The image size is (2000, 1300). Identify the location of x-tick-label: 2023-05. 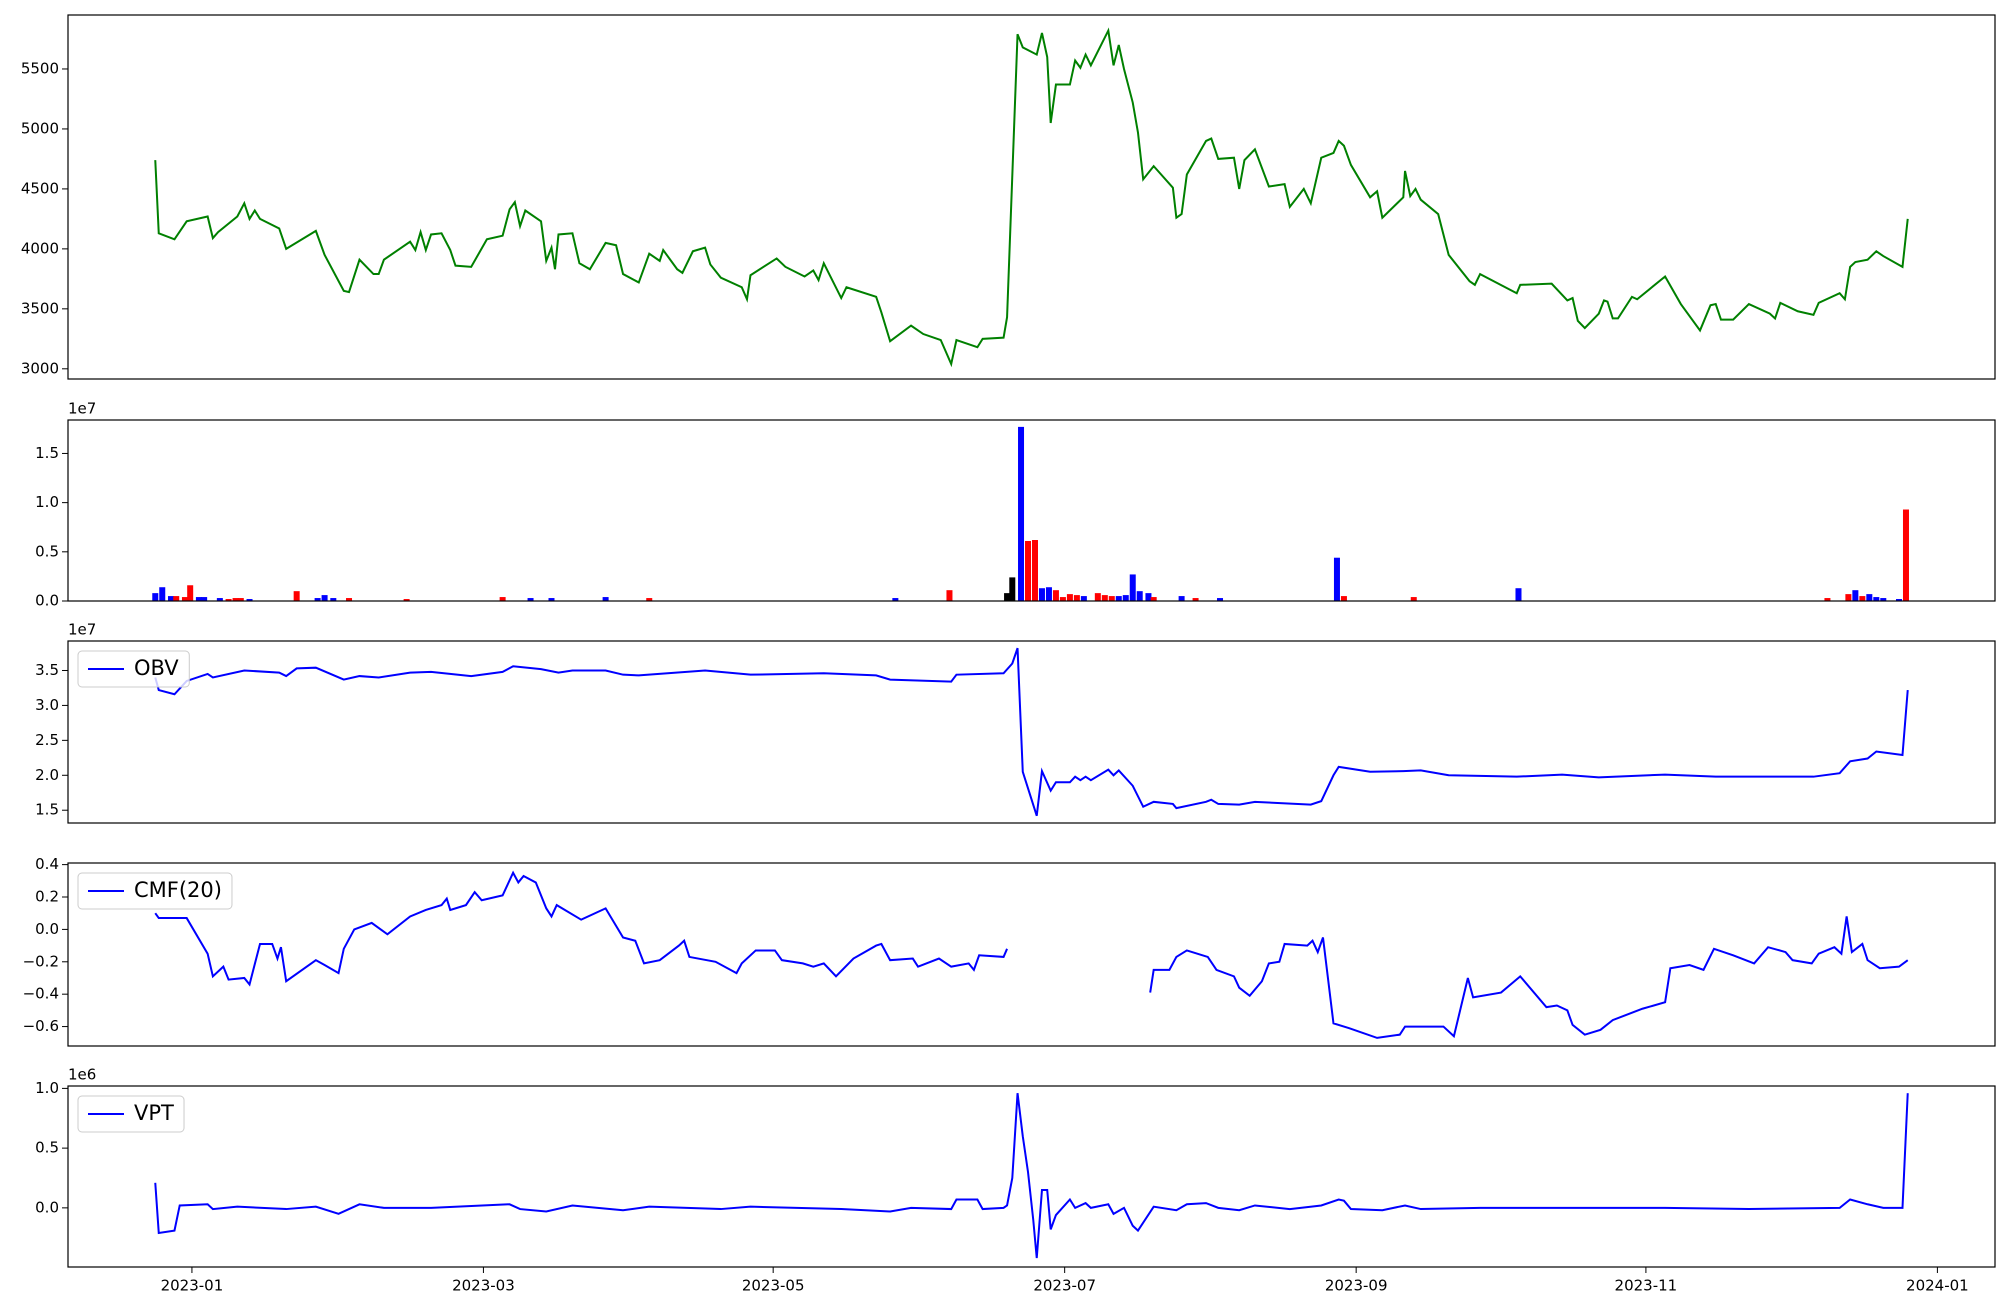
(773, 1286).